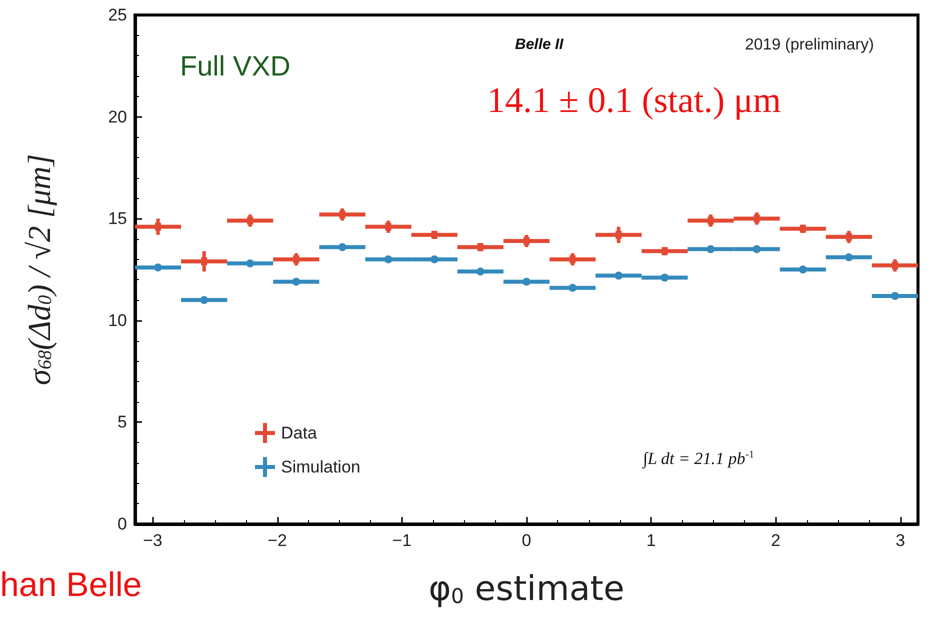  What do you see at coordinates (320, 467) in the screenshot?
I see `legend-label: Simulation` at bounding box center [320, 467].